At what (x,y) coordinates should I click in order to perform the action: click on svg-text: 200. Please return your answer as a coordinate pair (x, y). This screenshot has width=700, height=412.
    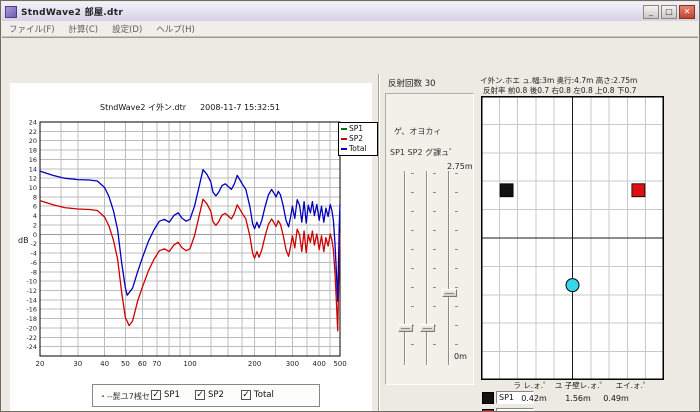
    Looking at the image, I should click on (254, 364).